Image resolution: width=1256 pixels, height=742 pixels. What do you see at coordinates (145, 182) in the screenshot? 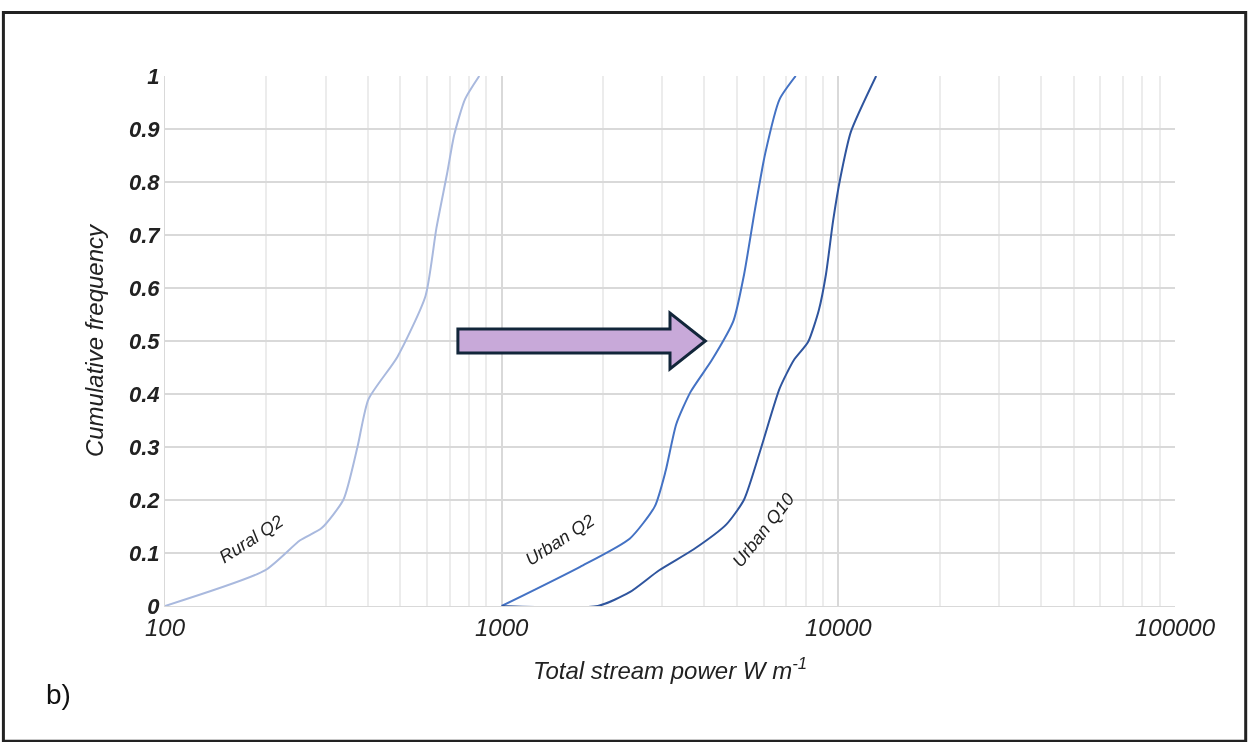
I see `y-tick-label: 0.8` at bounding box center [145, 182].